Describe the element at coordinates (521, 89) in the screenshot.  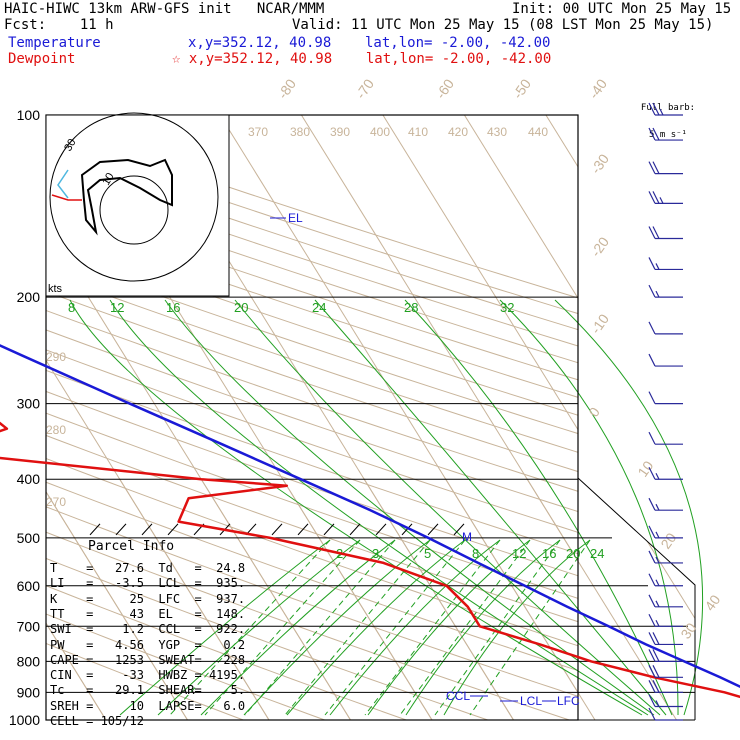
I see `isotherm-label: -50` at that location.